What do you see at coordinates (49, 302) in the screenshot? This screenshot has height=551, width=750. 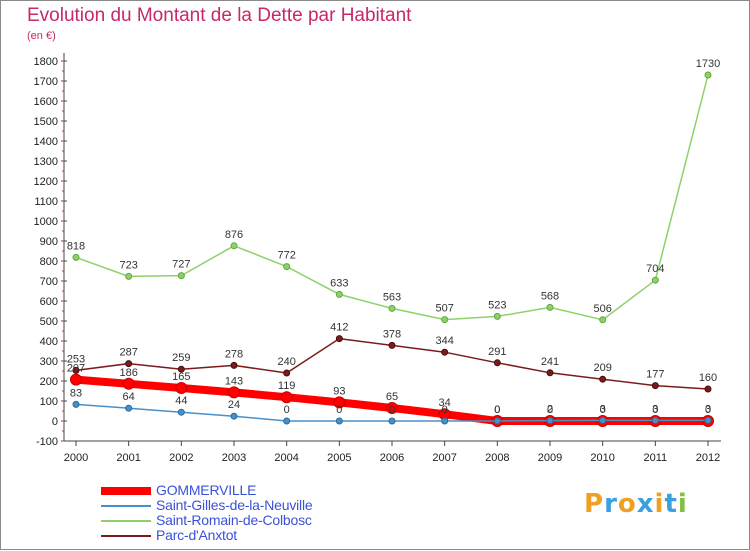 I see `y-tick-label: 600` at bounding box center [49, 302].